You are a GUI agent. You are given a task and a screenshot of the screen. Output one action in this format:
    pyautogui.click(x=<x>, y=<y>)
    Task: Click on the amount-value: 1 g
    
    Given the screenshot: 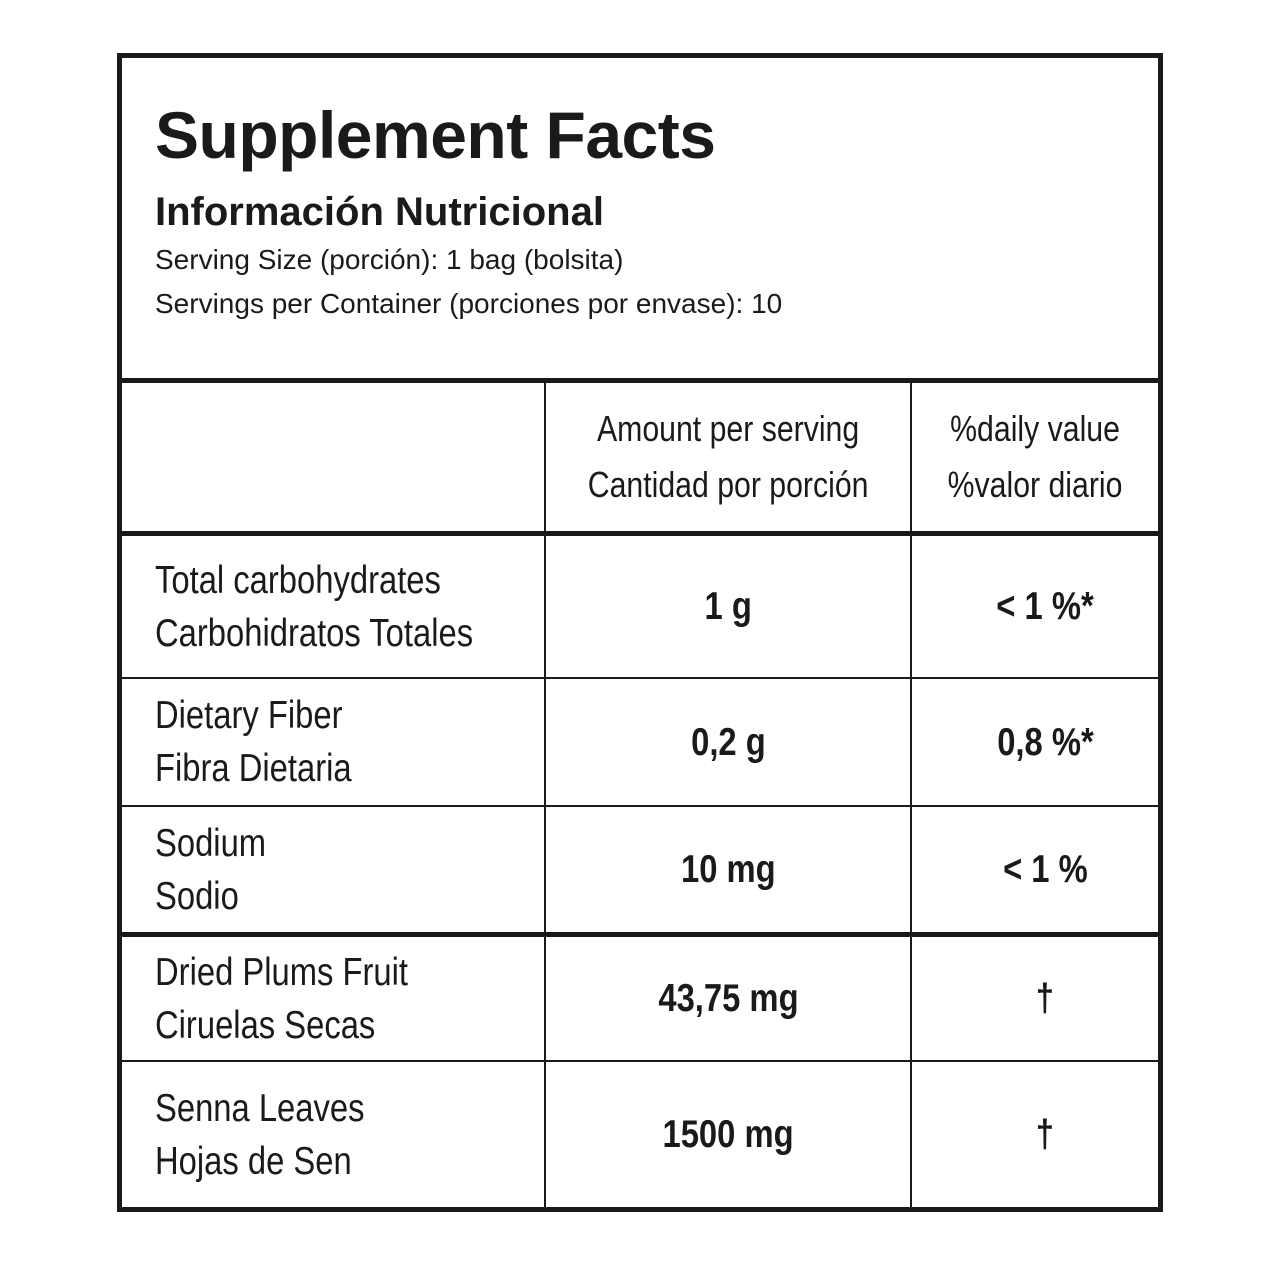 What is the action you would take?
    pyautogui.click(x=728, y=606)
    